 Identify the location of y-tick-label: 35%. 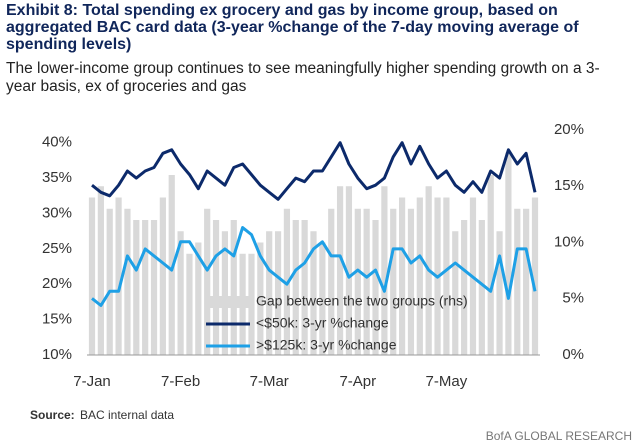
(57, 177).